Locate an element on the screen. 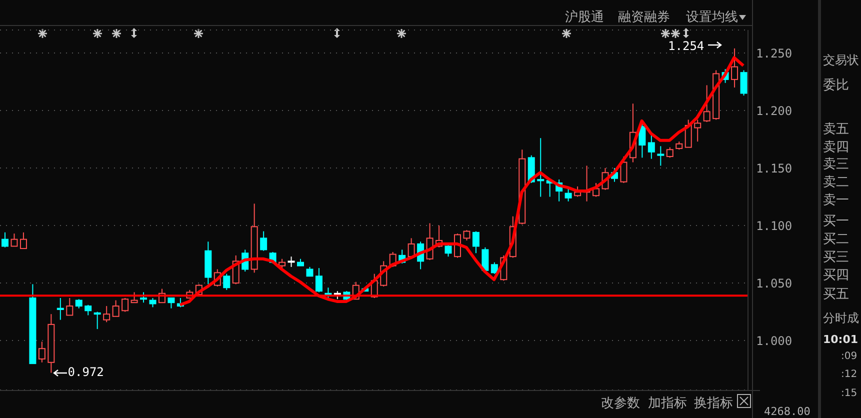 The height and width of the screenshot is (418, 861). text: 买四 is located at coordinates (836, 275).